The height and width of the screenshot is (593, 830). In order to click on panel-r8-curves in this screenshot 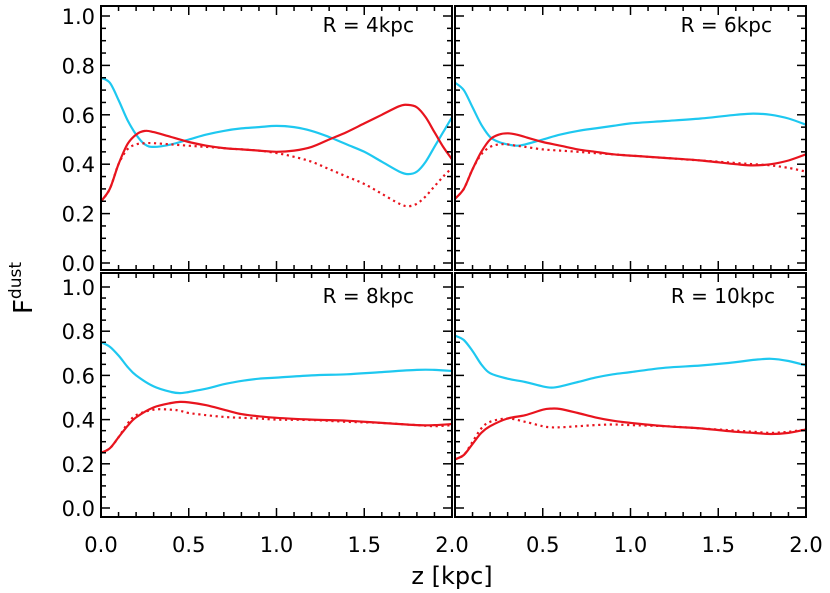, I will do `click(276, 397)`.